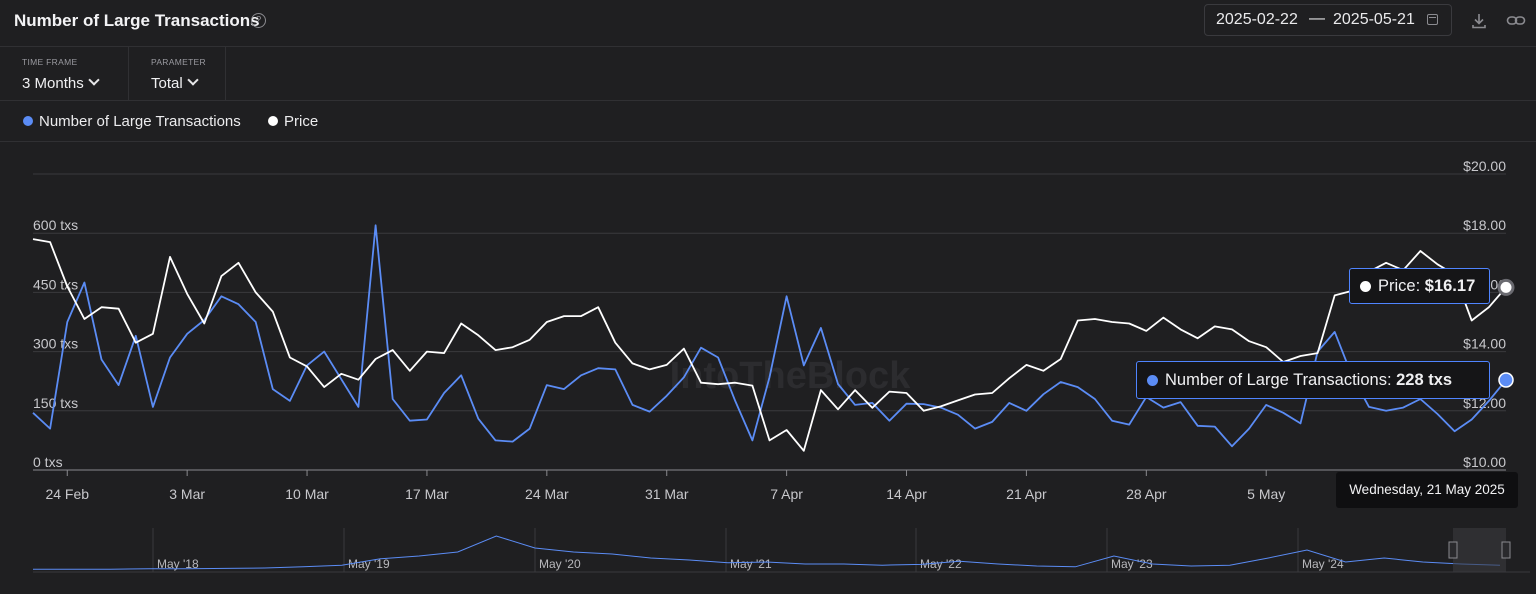  Describe the element at coordinates (768, 121) in the screenshot. I see `chart-legend: Number of Large Transactions Price` at that location.